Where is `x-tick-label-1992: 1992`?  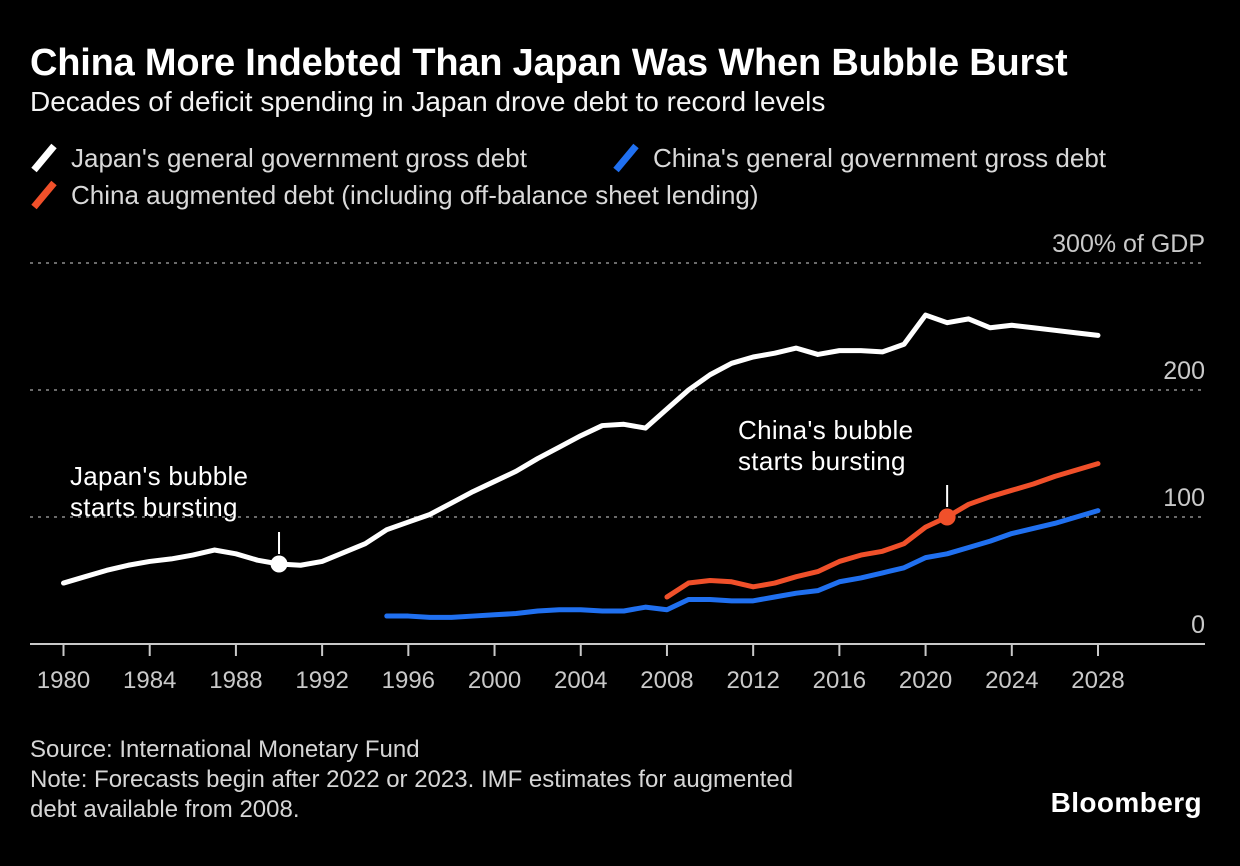
x-tick-label-1992: 1992 is located at coordinates (321, 680).